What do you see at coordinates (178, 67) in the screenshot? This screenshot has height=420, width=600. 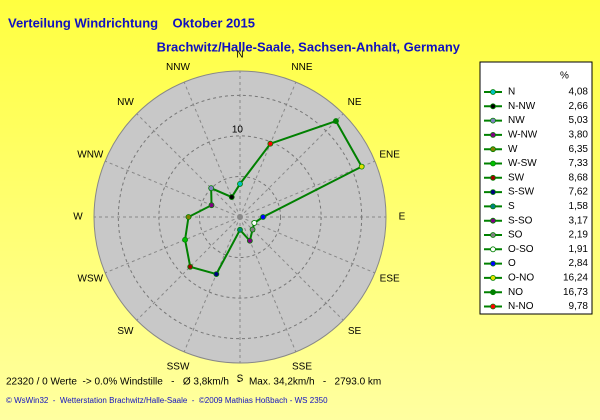 I see `direction-label: NNW` at bounding box center [178, 67].